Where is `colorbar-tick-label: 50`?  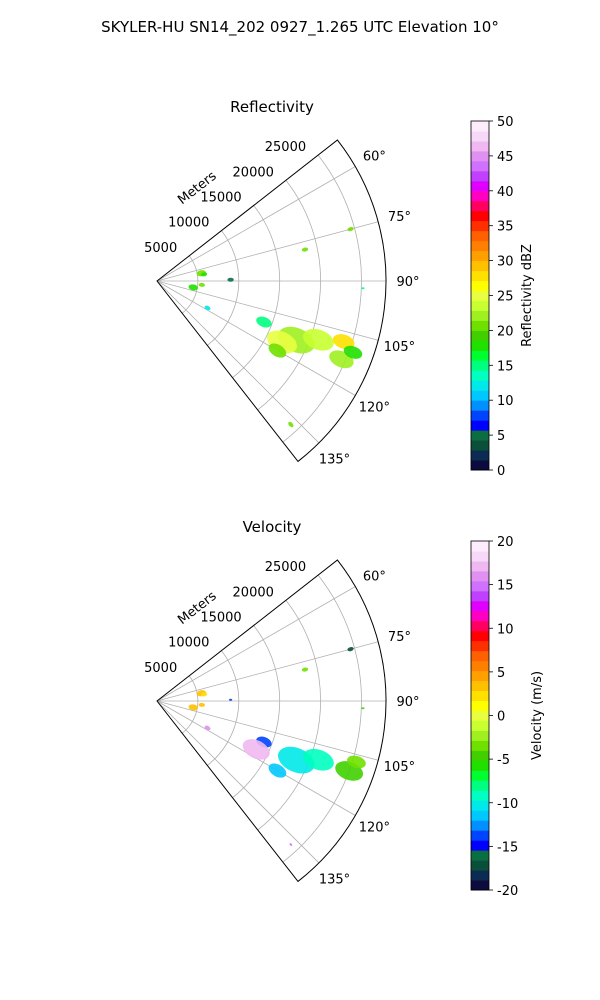
colorbar-tick-label: 50 is located at coordinates (505, 122).